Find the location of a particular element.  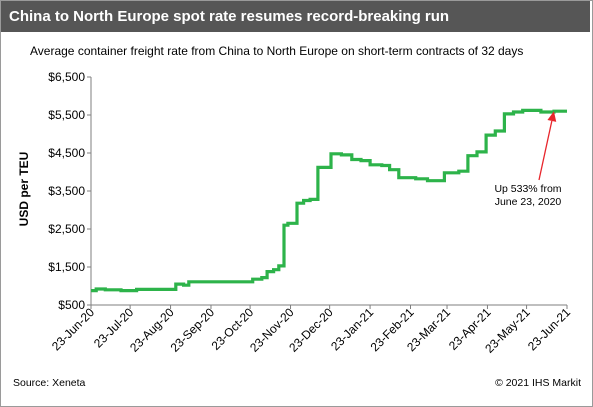

y-tick-label: $5,500 is located at coordinates (66, 115).